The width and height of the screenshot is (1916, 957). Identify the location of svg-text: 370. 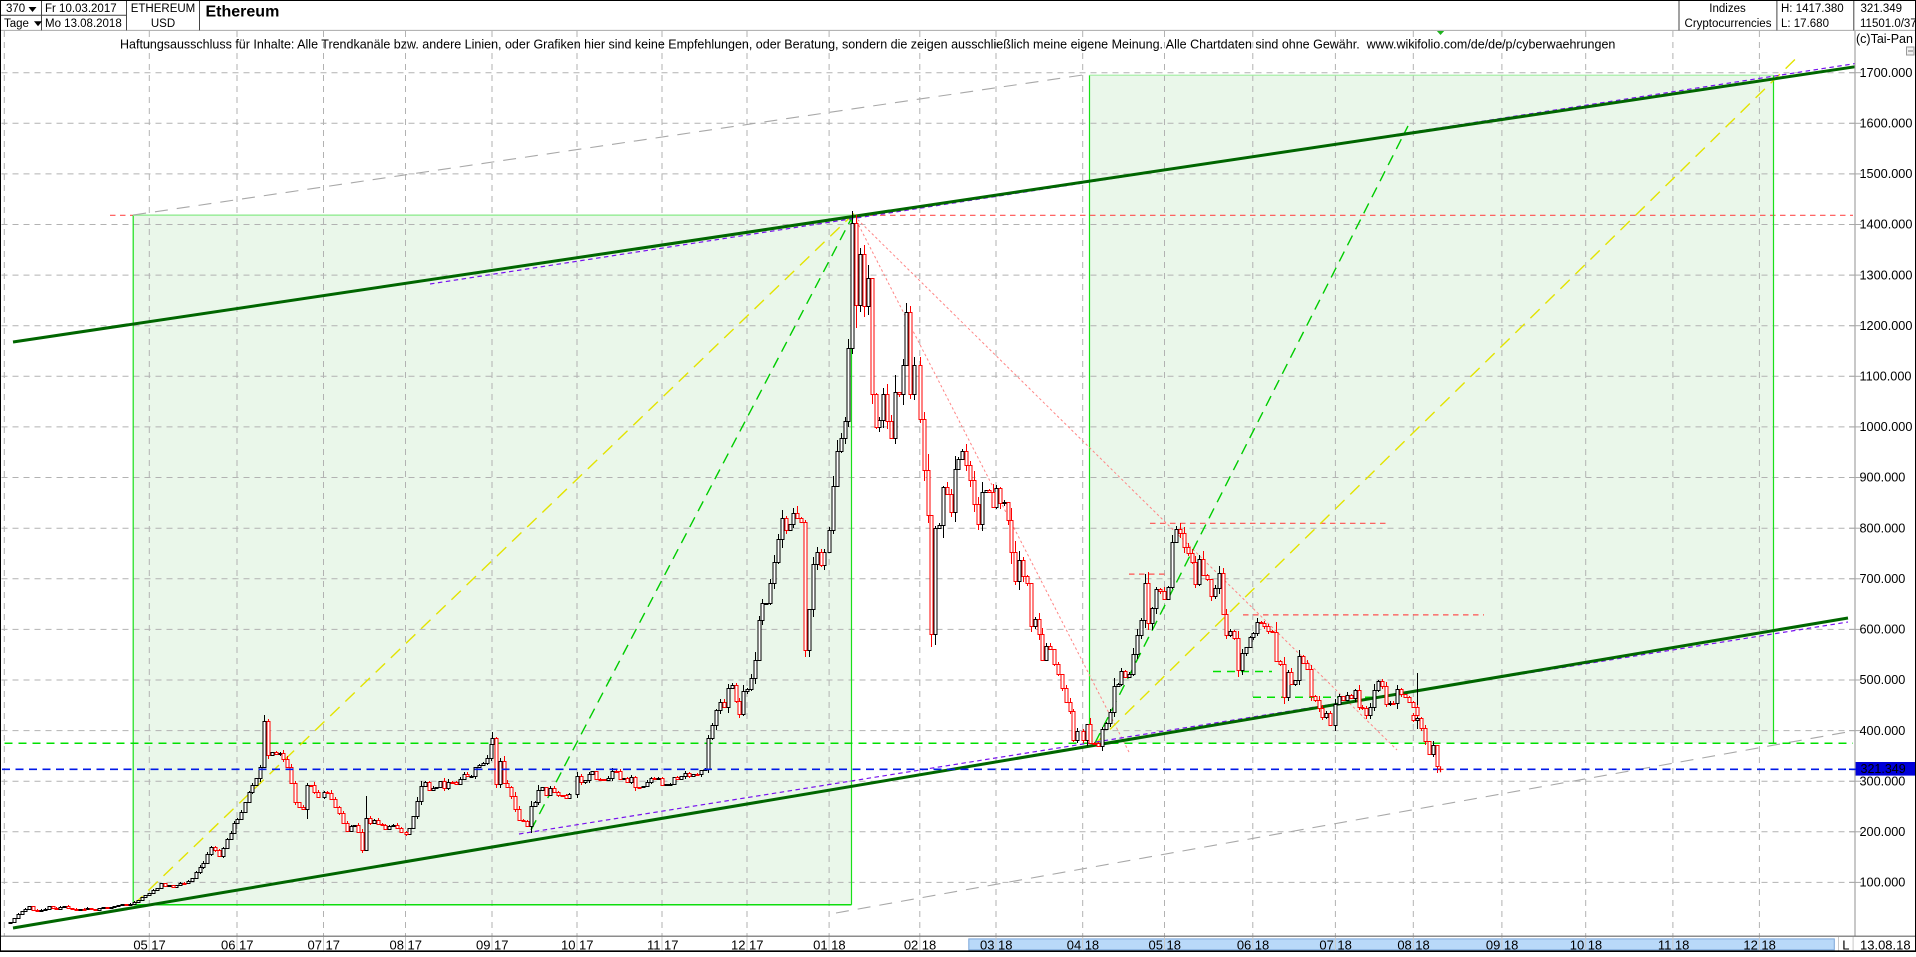
(15, 9).